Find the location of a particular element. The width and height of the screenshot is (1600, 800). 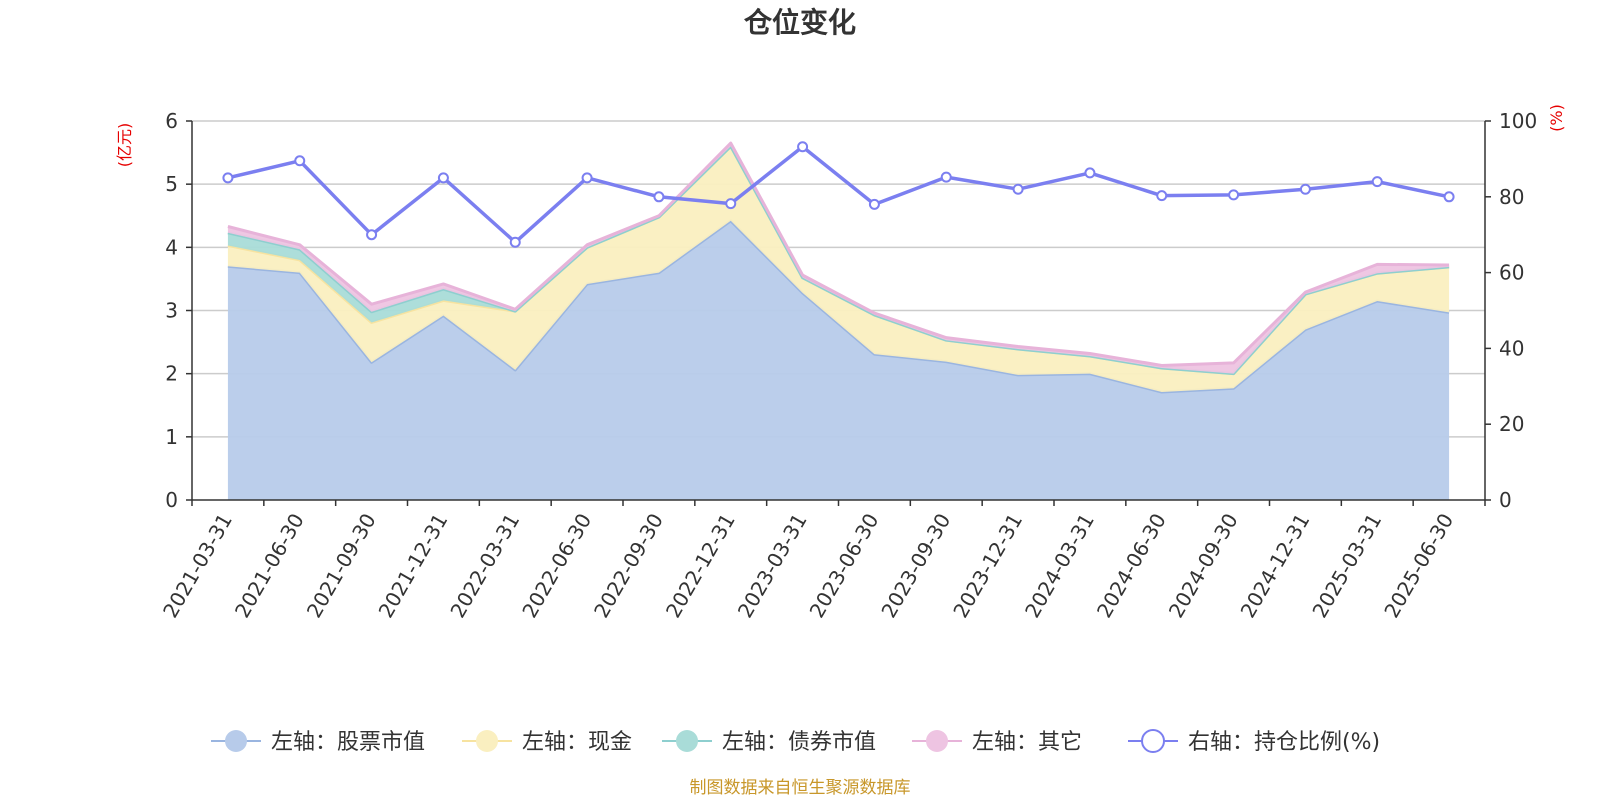

left-axis-tick-label: 6 is located at coordinates (171, 121).